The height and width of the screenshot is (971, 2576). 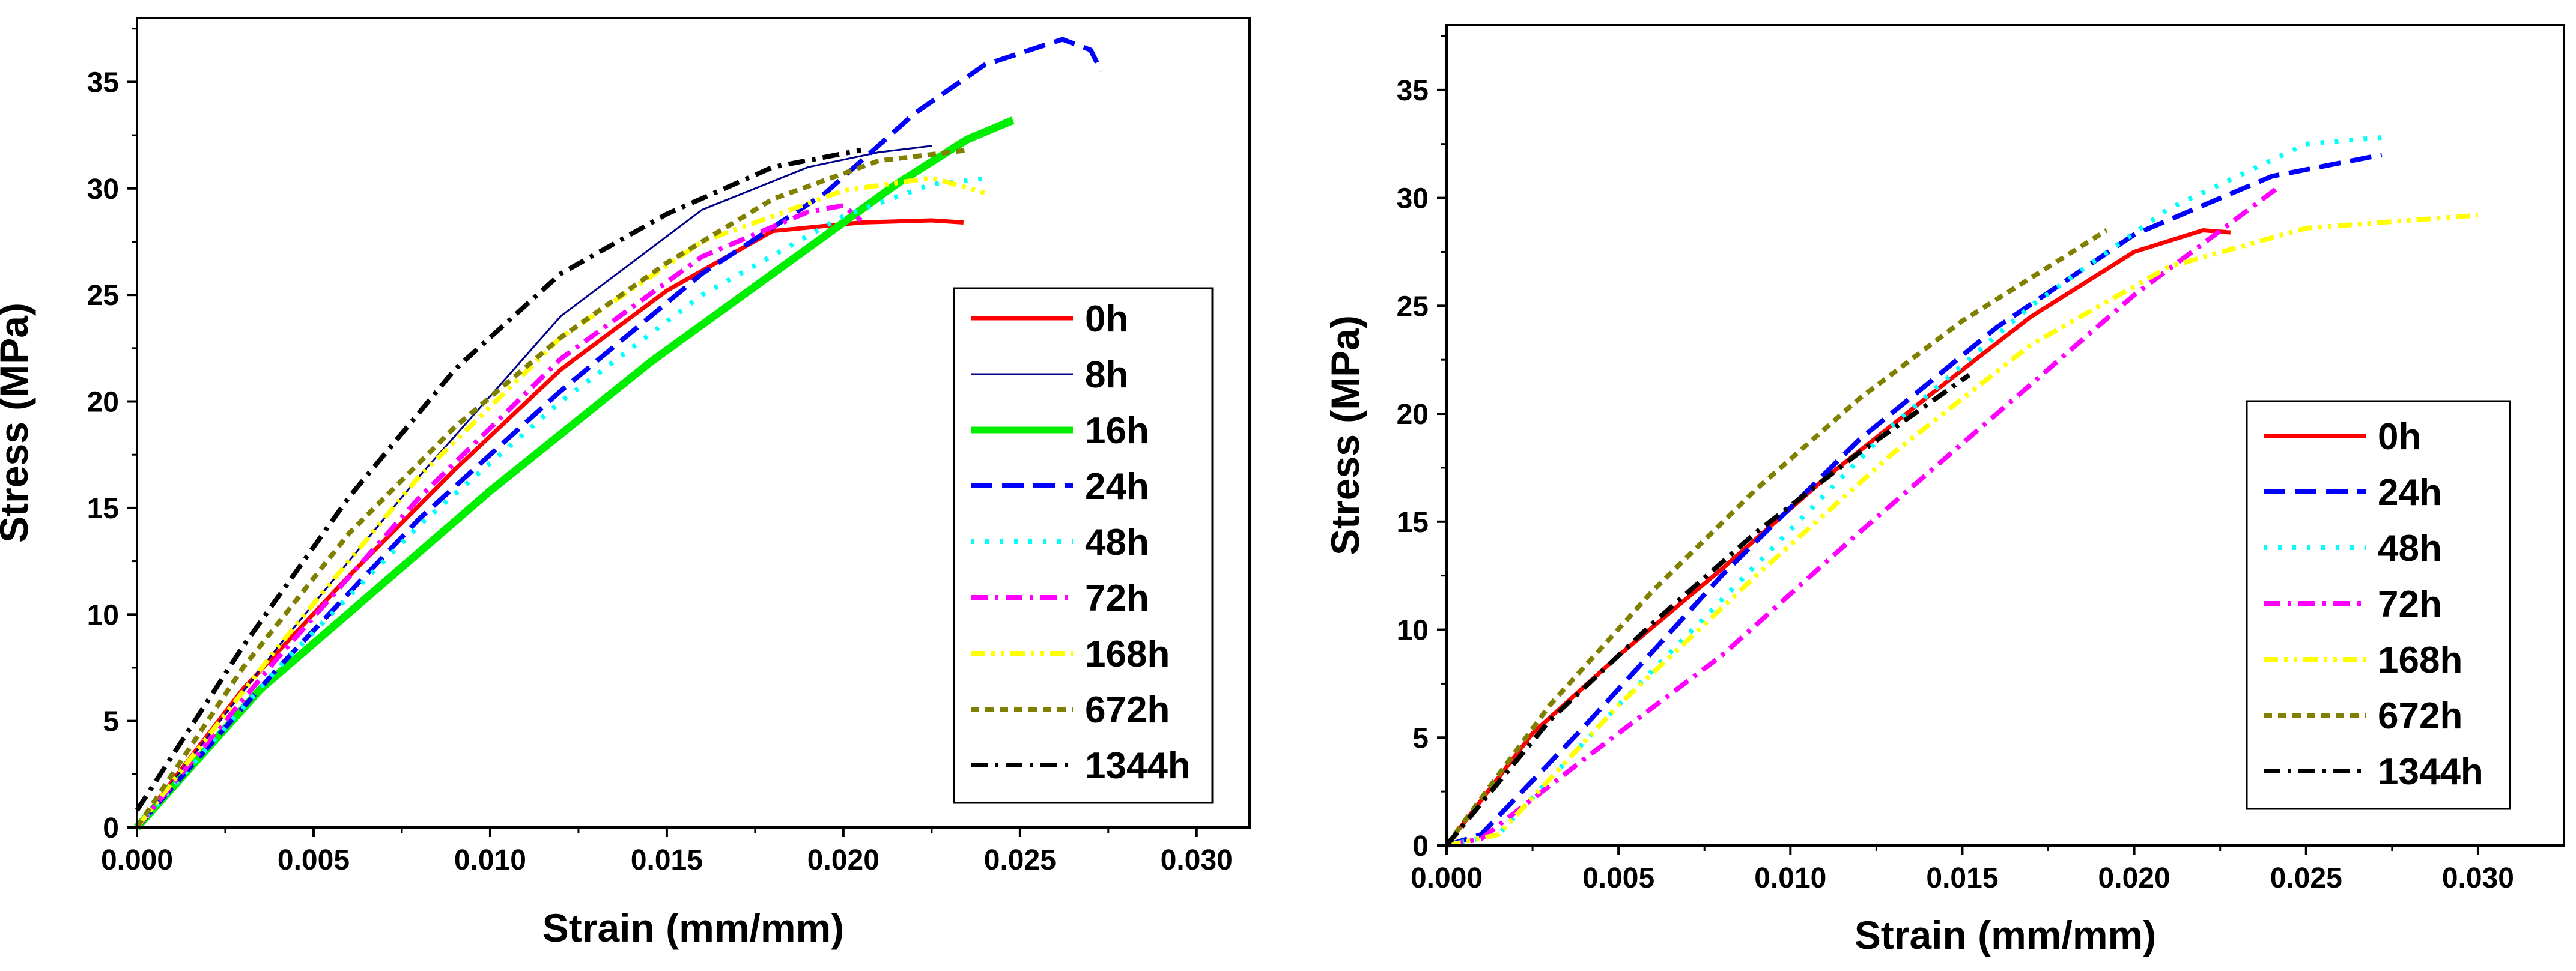 What do you see at coordinates (1083, 545) in the screenshot?
I see `legend-box` at bounding box center [1083, 545].